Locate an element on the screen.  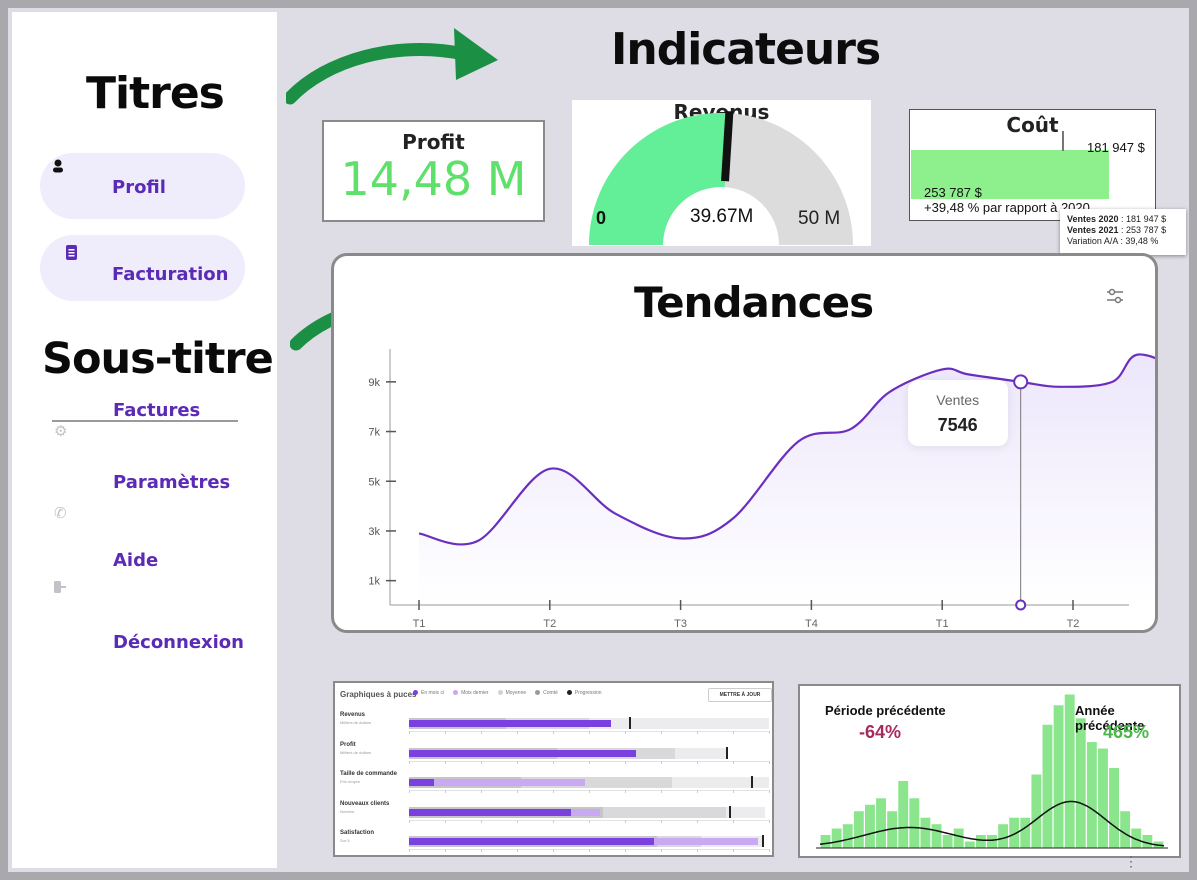
legend-item: Comté is located at coordinates (546, 693).